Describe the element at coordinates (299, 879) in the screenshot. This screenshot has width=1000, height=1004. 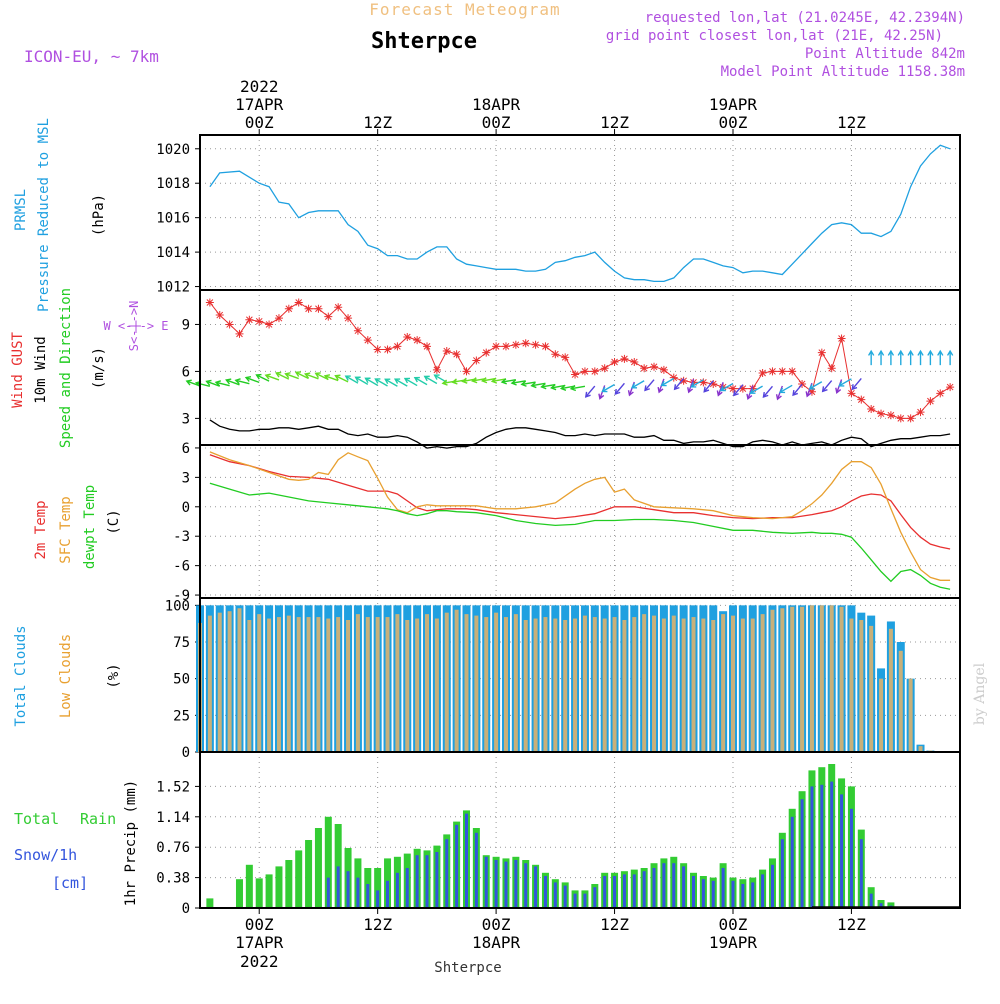
I see `rain-bar` at that location.